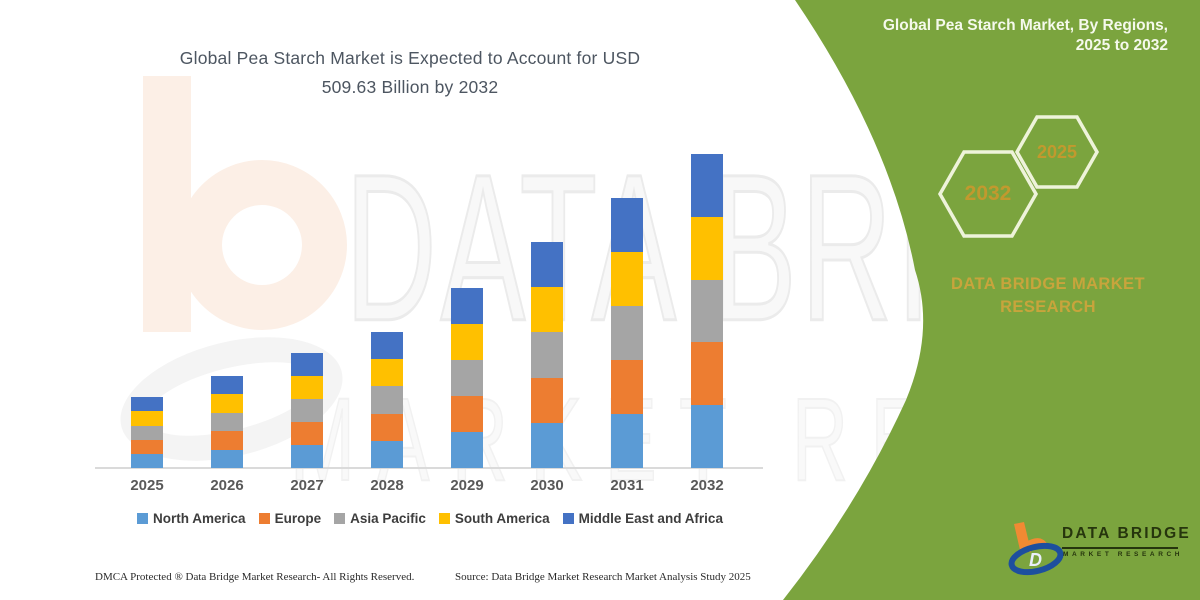 The width and height of the screenshot is (1200, 600). I want to click on bar-segment-2028-south-america, so click(387, 373).